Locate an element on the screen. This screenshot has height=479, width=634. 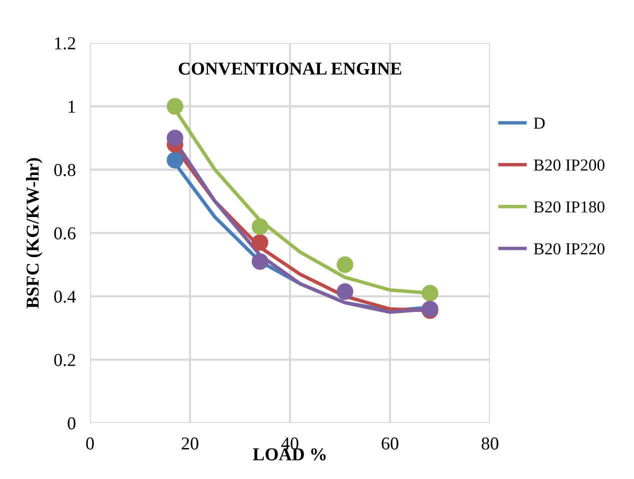
x-tick-label: 20 is located at coordinates (190, 443).